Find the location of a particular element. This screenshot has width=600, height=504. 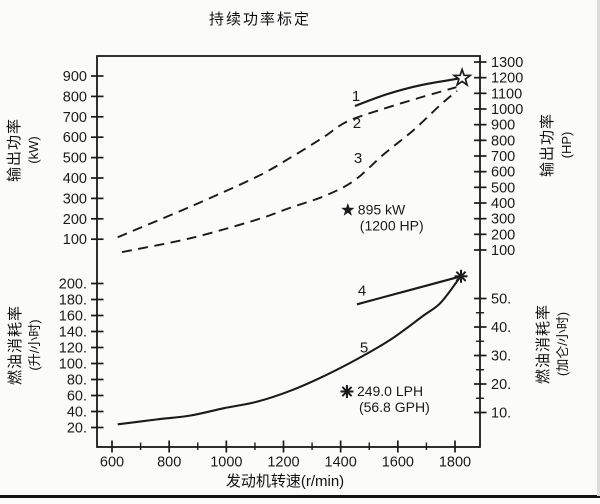

power-right-tick-label: 600 is located at coordinates (503, 173).